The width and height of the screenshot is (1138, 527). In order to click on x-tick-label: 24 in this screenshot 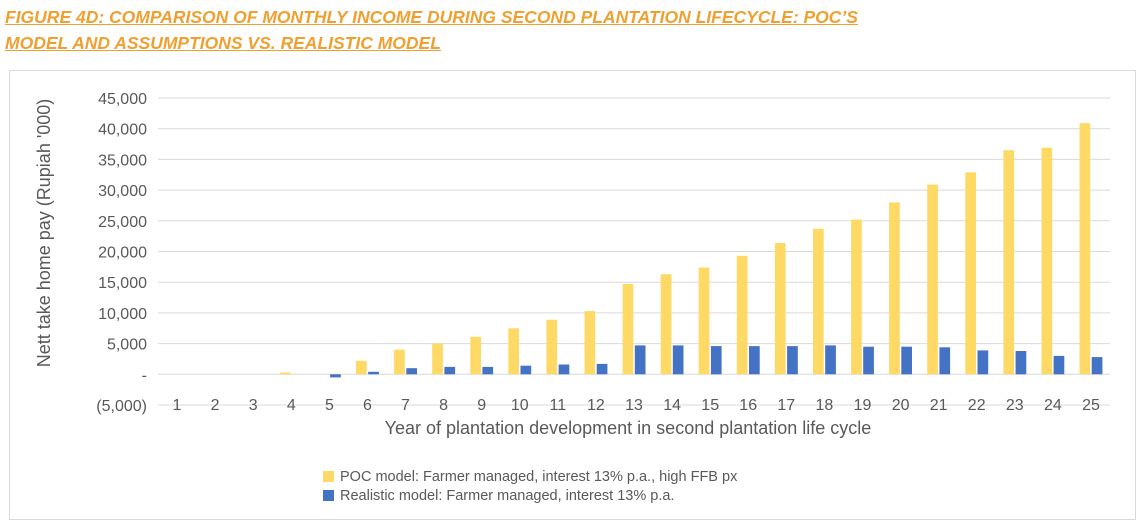, I will do `click(1053, 405)`.